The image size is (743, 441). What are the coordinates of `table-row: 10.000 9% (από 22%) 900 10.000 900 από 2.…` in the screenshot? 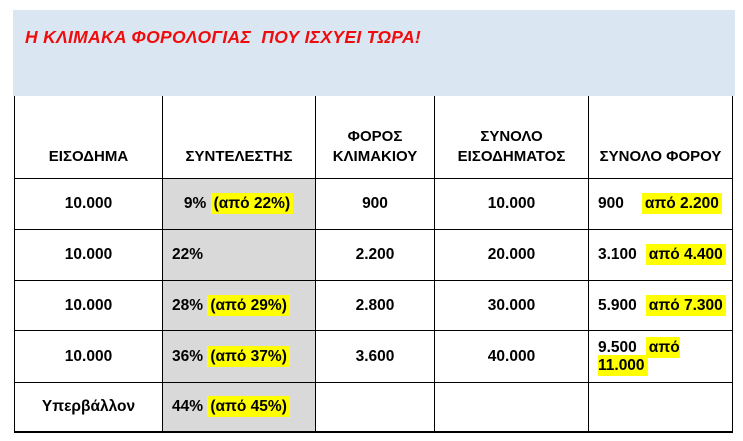 It's located at (373, 204).